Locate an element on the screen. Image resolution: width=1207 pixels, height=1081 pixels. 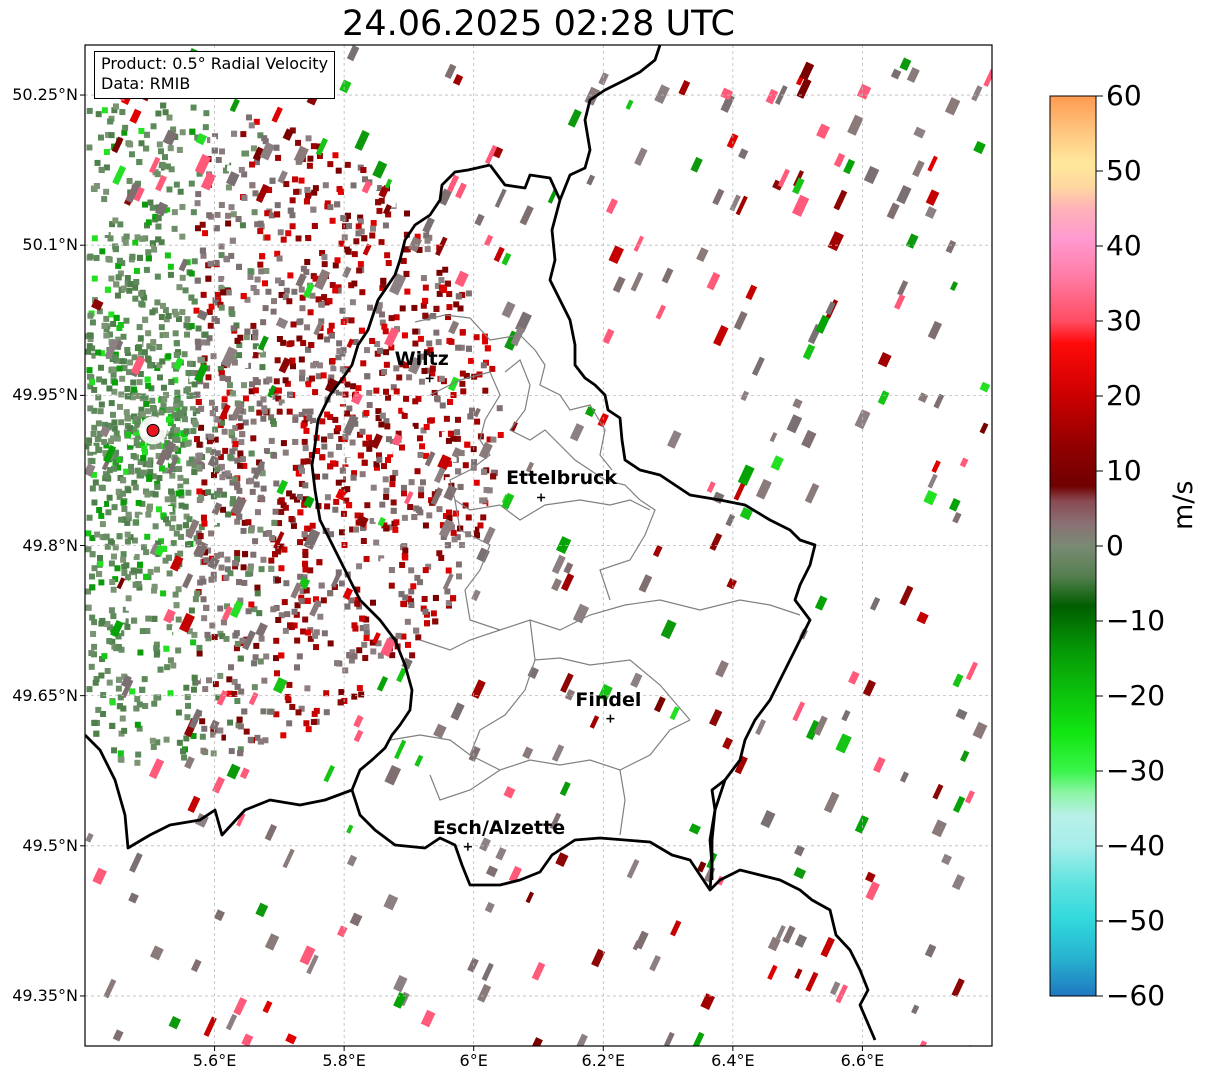
city-label: Ettelbruck is located at coordinates (562, 478).